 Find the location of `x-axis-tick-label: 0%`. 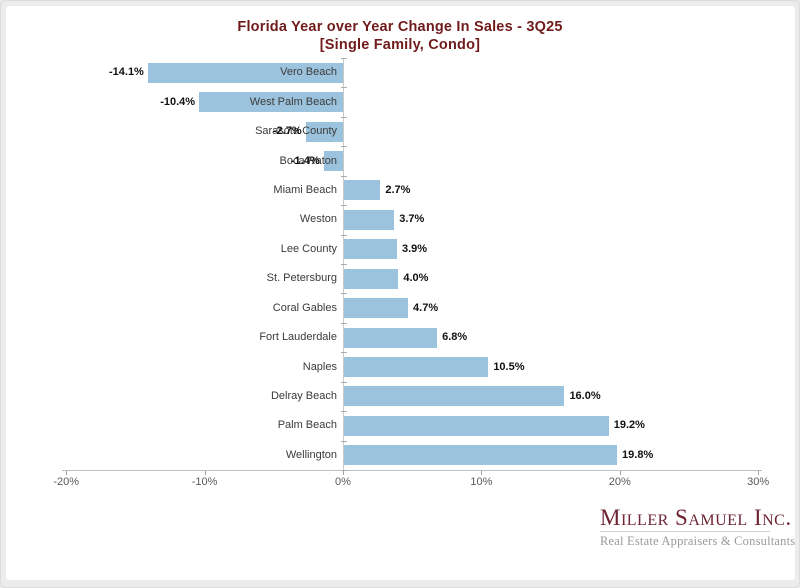

x-axis-tick-label: 0% is located at coordinates (343, 482).